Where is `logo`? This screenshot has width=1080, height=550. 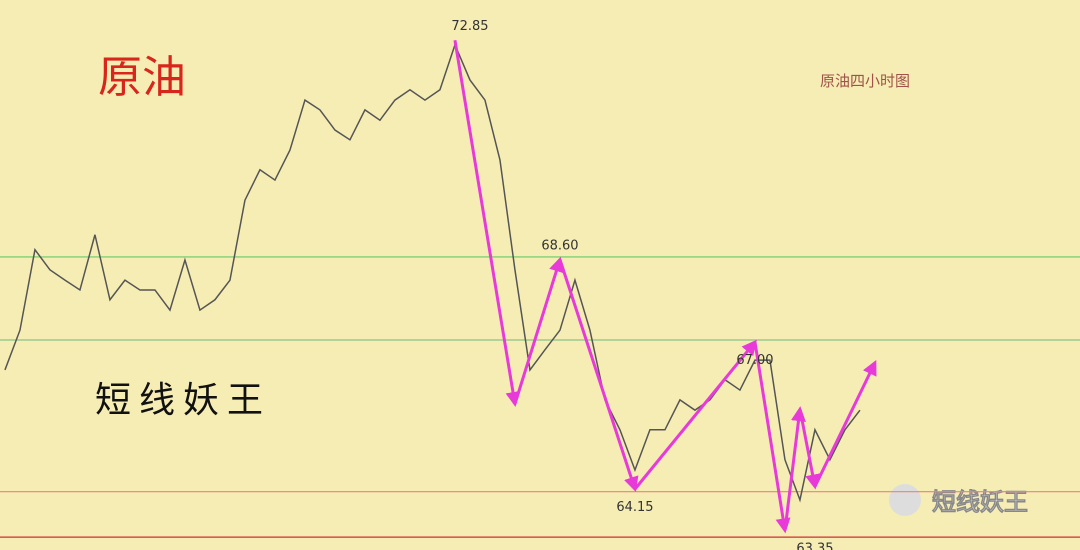 logo is located at coordinates (905, 500).